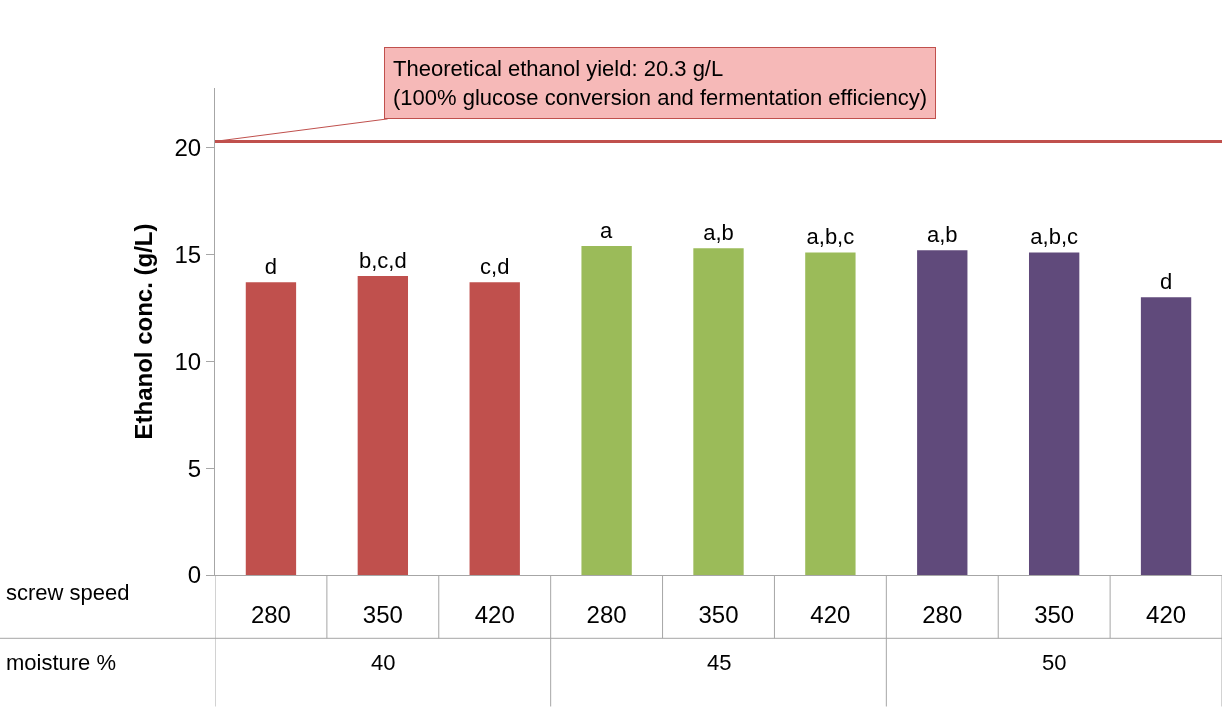  Describe the element at coordinates (188, 148) in the screenshot. I see `y-tick-label: 20` at that location.